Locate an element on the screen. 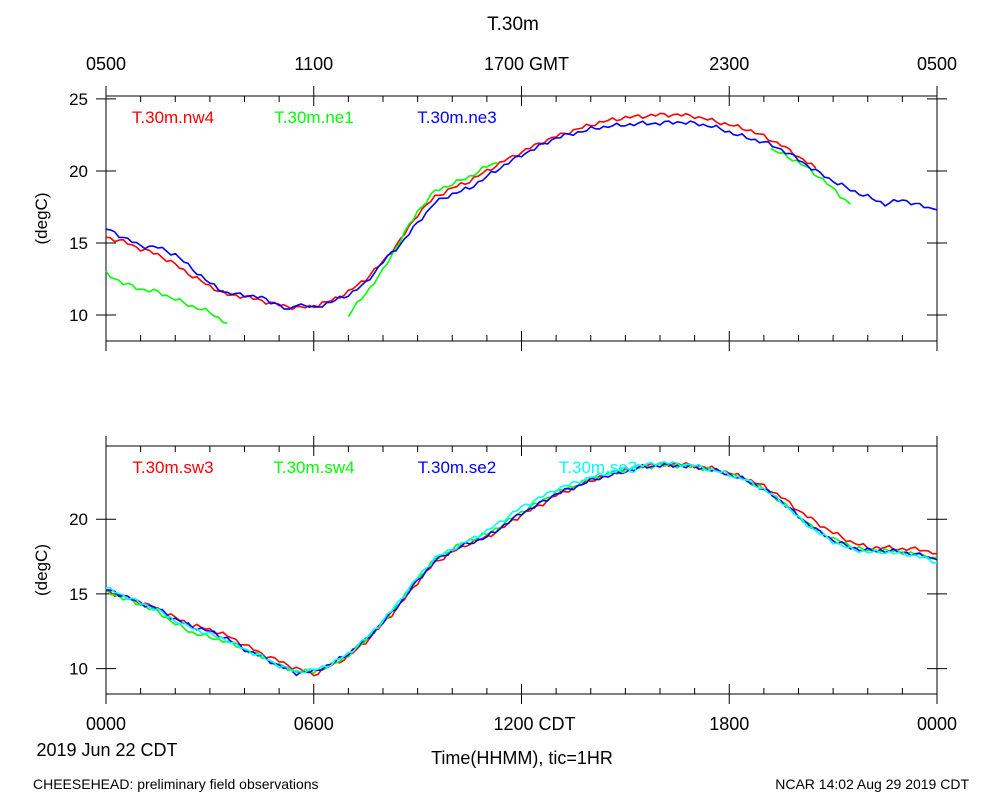 The width and height of the screenshot is (1000, 800). bottom-axis-label: 0600 is located at coordinates (314, 724).